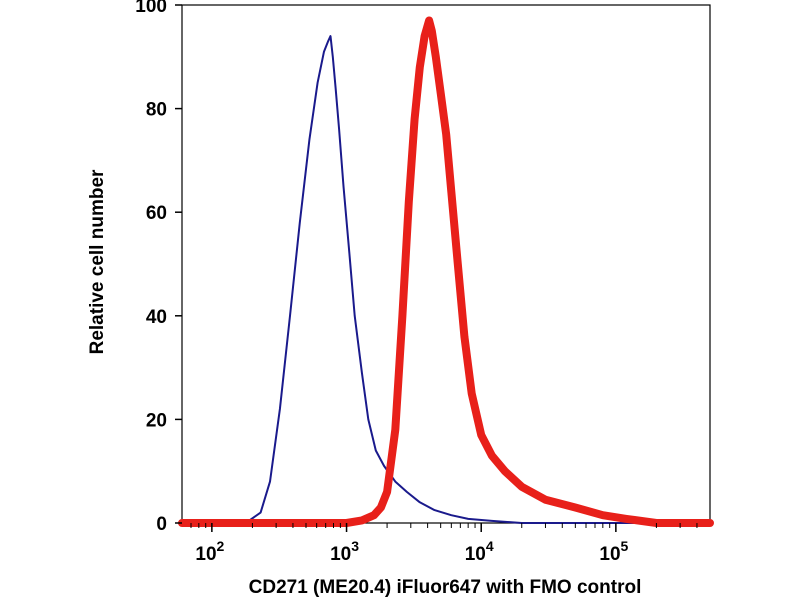 This screenshot has width=800, height=600. Describe the element at coordinates (156, 213) in the screenshot. I see `y-tick-label: 60` at that location.